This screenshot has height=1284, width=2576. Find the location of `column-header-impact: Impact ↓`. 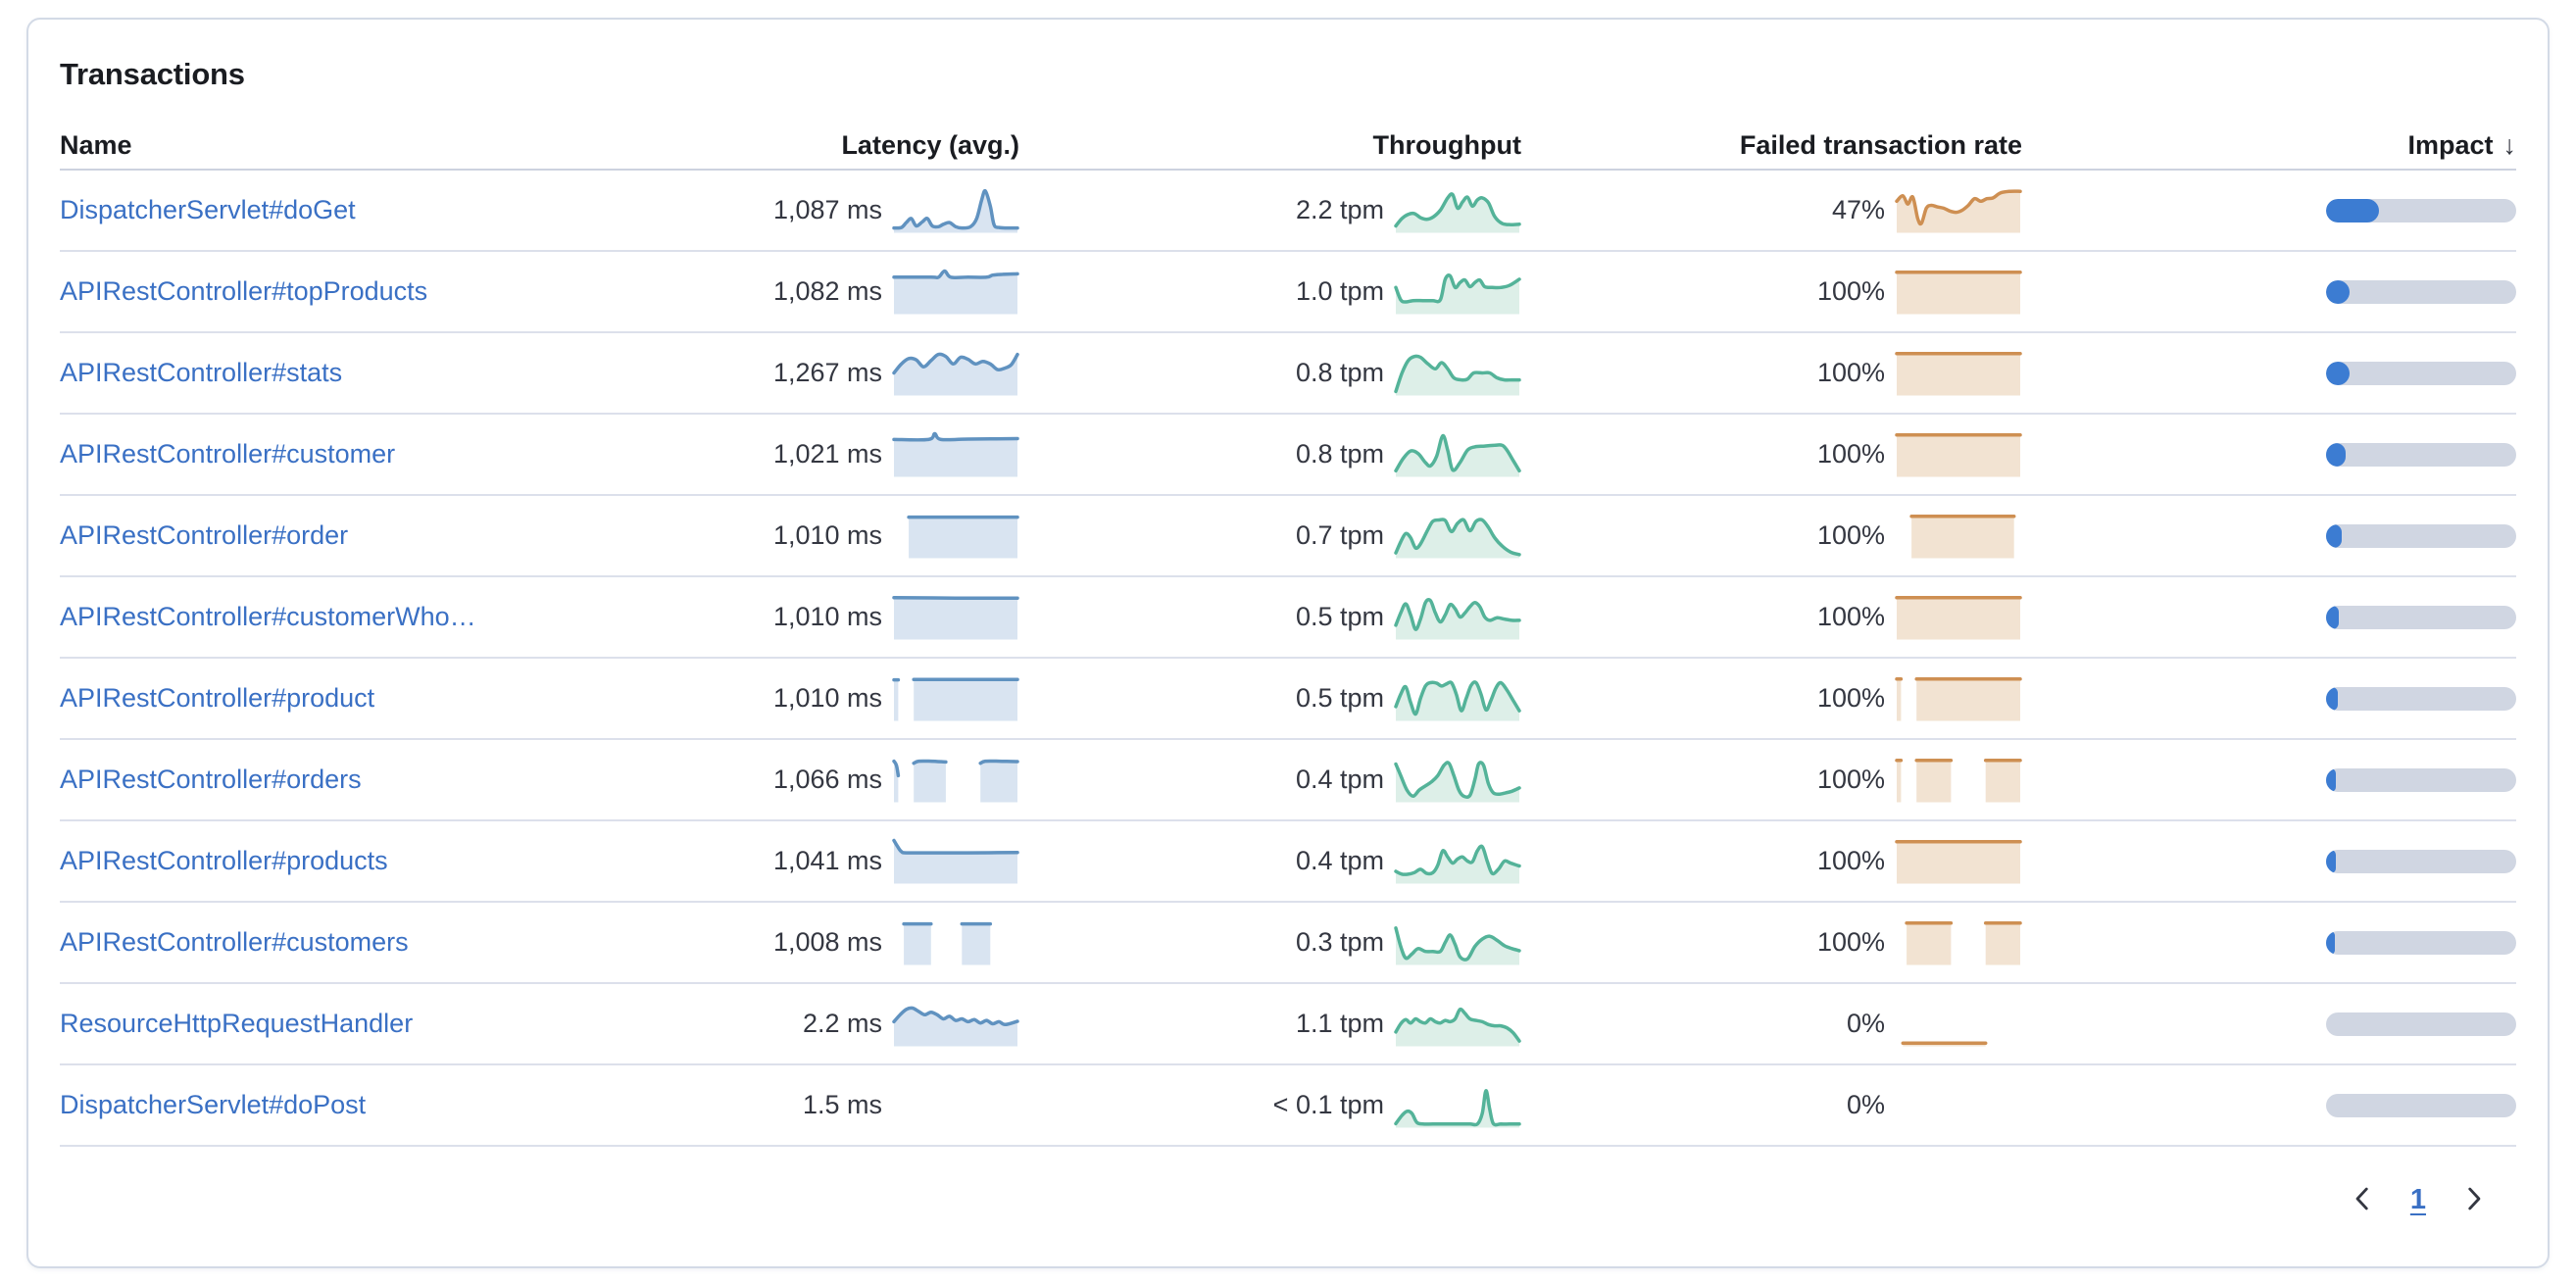

column-header-impact: Impact ↓ is located at coordinates (2269, 145).